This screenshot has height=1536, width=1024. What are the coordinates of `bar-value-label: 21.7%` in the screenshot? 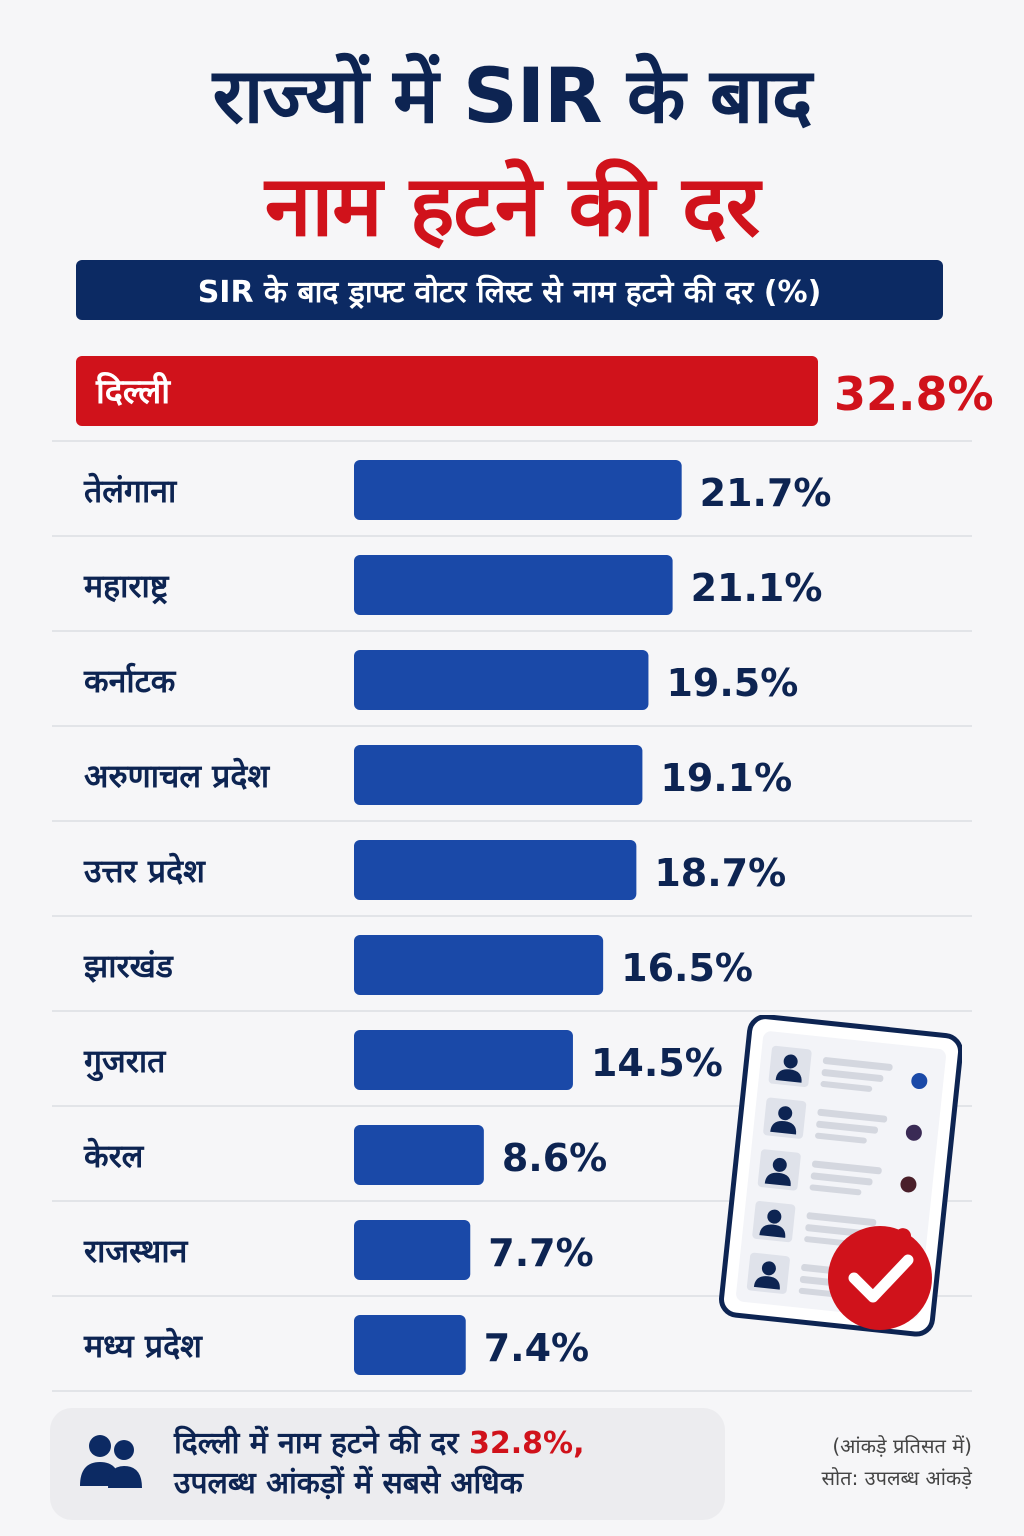 It's located at (766, 493).